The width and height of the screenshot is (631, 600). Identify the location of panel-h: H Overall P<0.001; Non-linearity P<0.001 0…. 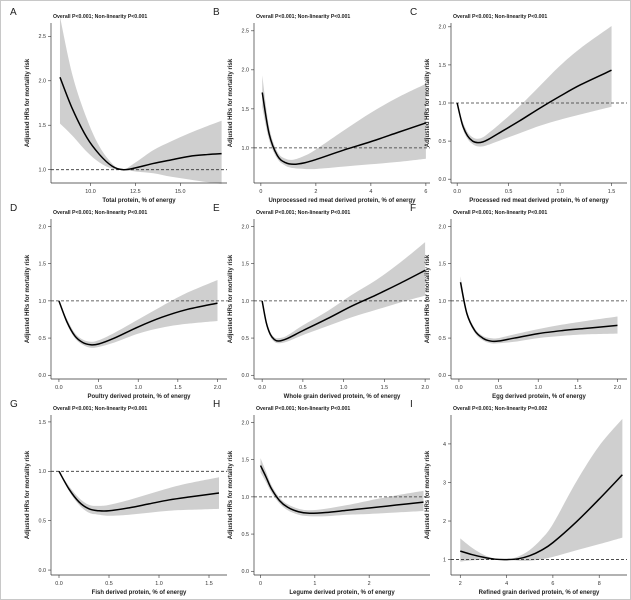
(321, 497).